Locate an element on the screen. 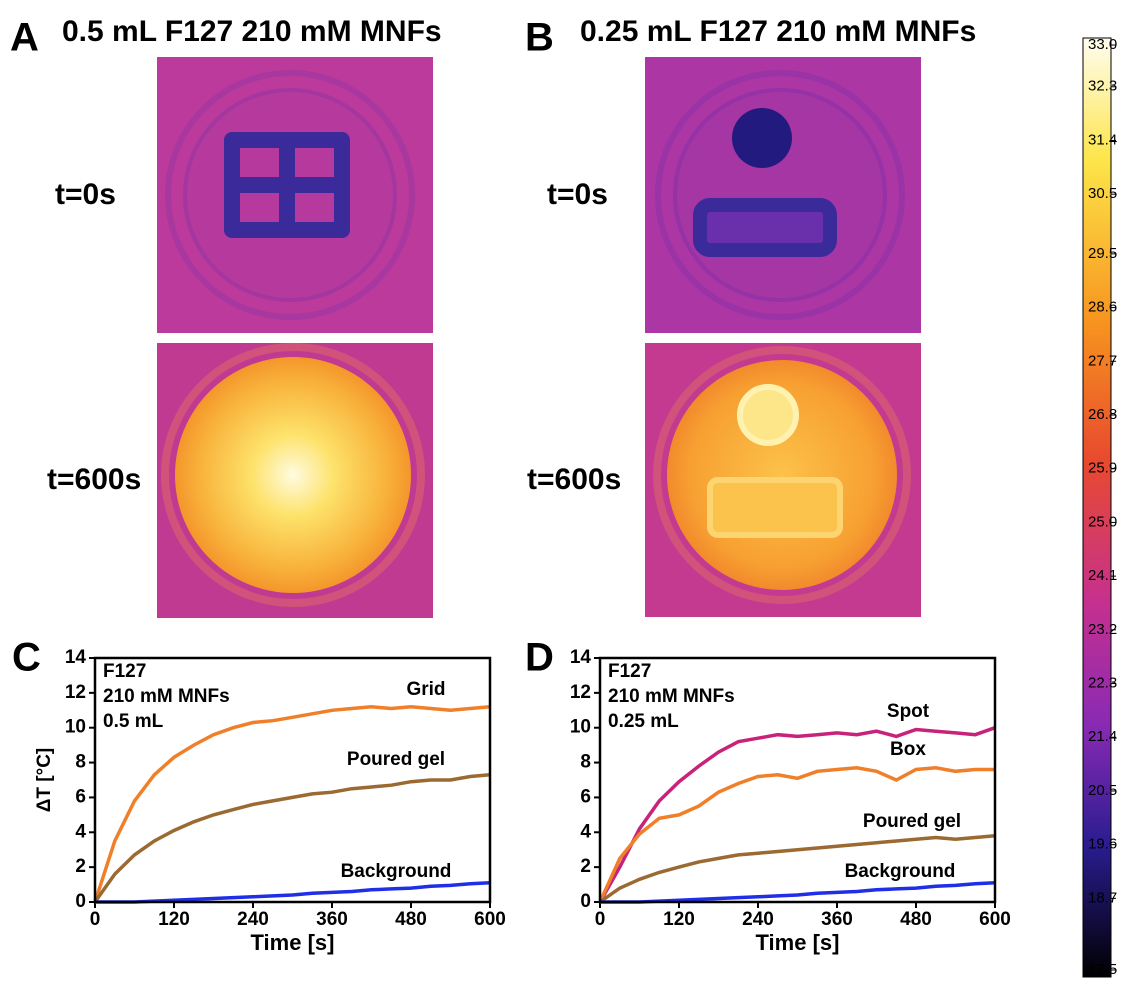  colorbar is located at coordinates (1097, 507).